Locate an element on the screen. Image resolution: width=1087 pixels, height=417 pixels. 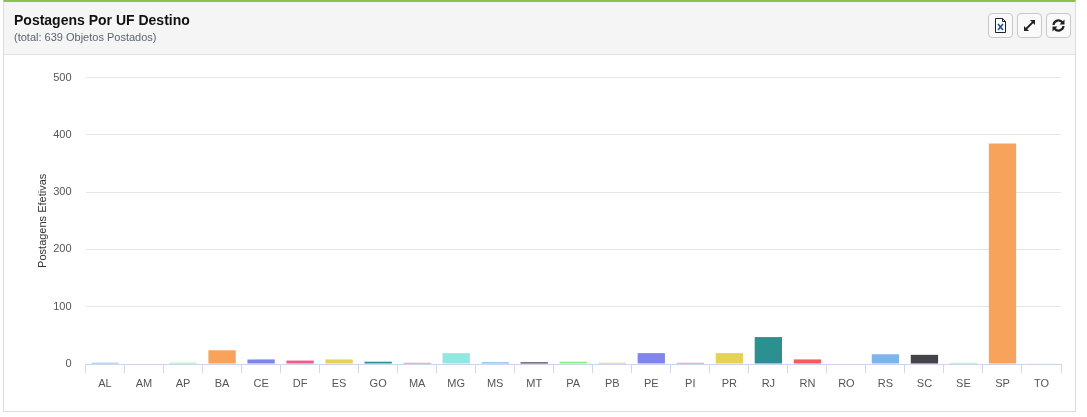
x-tick-label: PI is located at coordinates (690, 382).